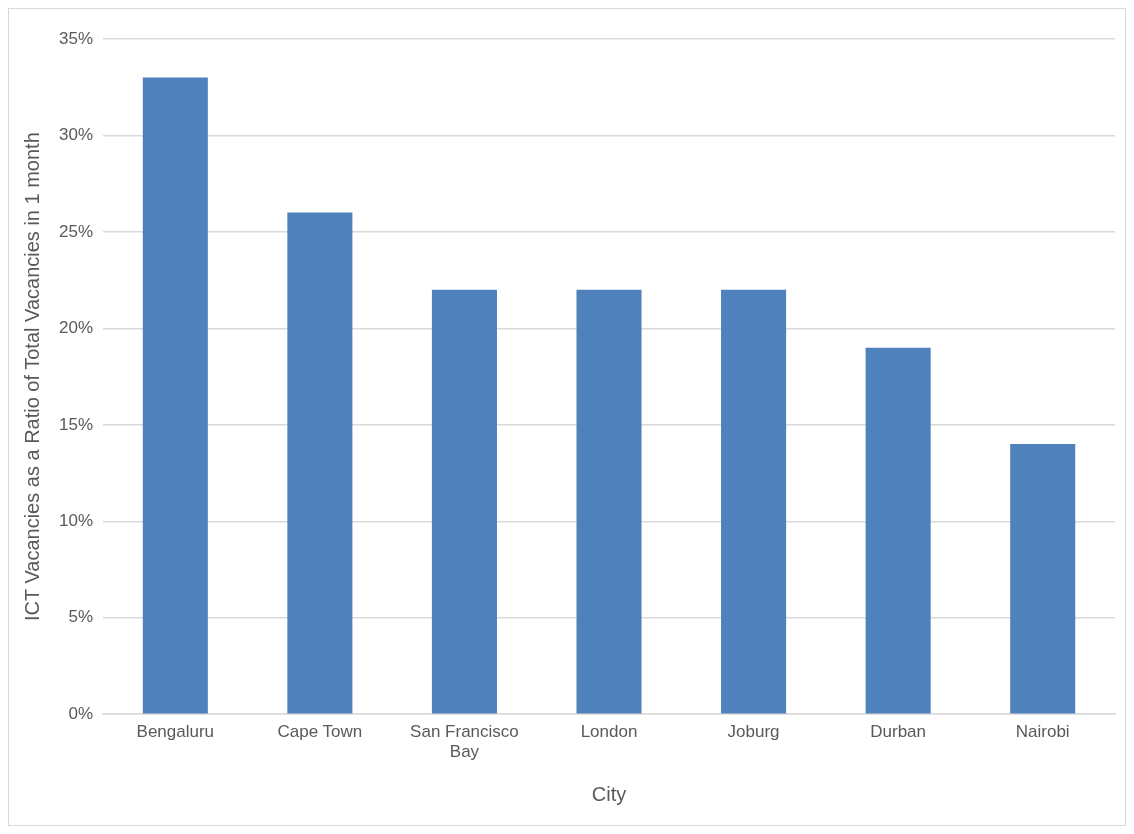 The height and width of the screenshot is (834, 1134). I want to click on y-tick-label: 30%, so click(76, 135).